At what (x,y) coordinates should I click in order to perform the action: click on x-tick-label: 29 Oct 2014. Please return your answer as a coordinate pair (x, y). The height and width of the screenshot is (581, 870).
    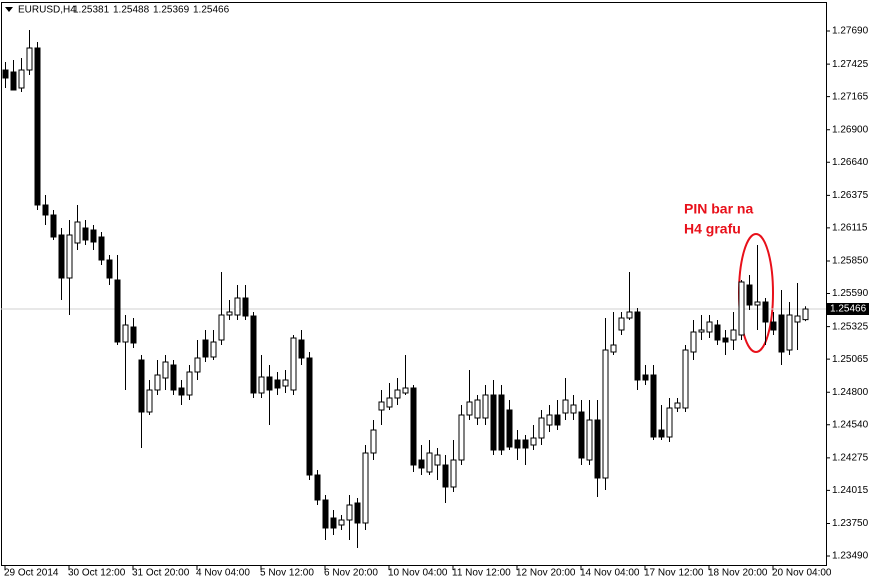
    Looking at the image, I should click on (31, 573).